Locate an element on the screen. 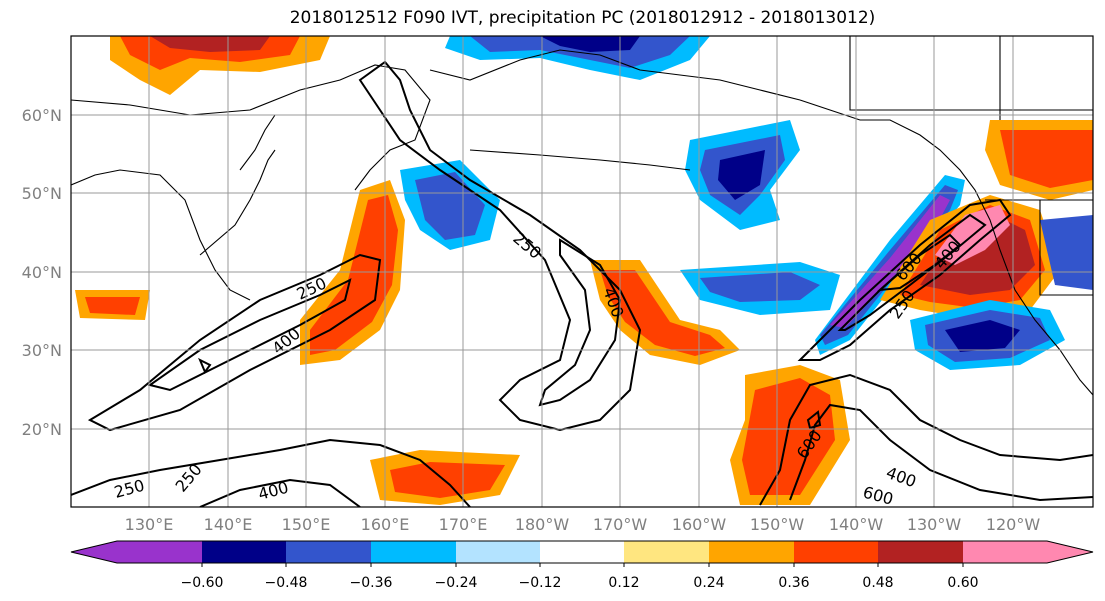  longitude-label: 140°W is located at coordinates (856, 524).